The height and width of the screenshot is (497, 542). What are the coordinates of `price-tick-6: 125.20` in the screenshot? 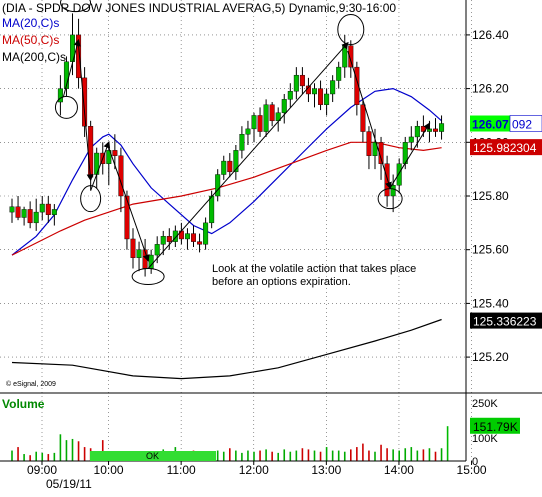 It's located at (490, 357).